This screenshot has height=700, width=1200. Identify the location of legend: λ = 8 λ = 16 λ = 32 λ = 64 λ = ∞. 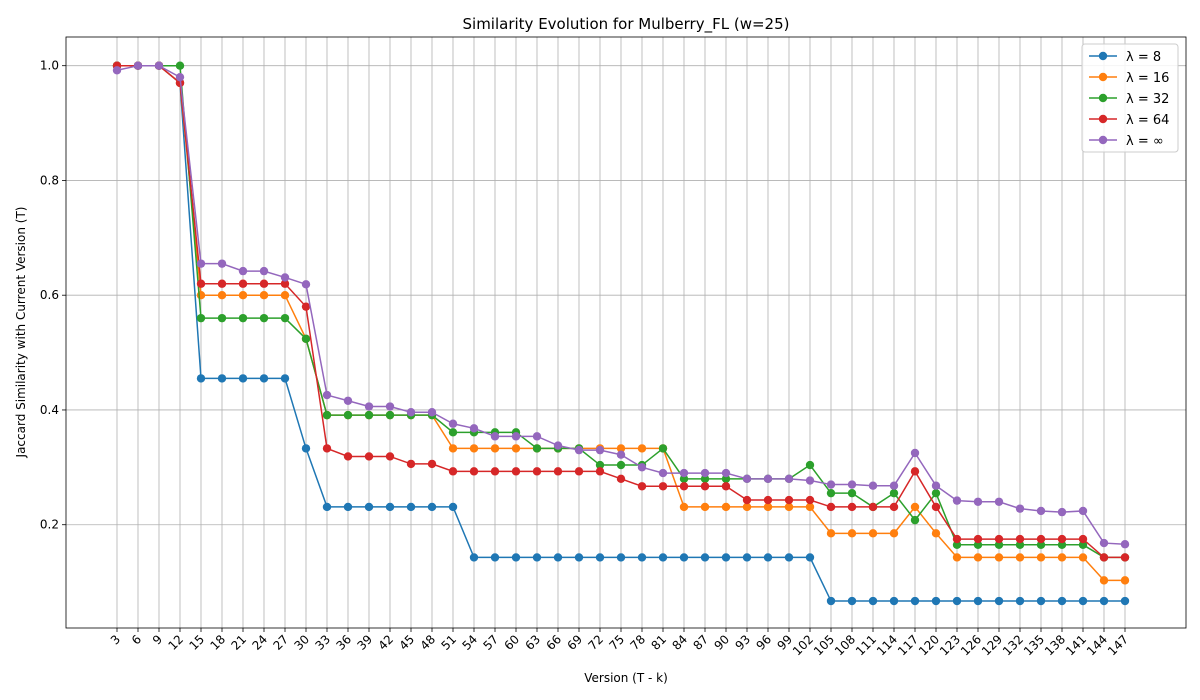
(1130, 98).